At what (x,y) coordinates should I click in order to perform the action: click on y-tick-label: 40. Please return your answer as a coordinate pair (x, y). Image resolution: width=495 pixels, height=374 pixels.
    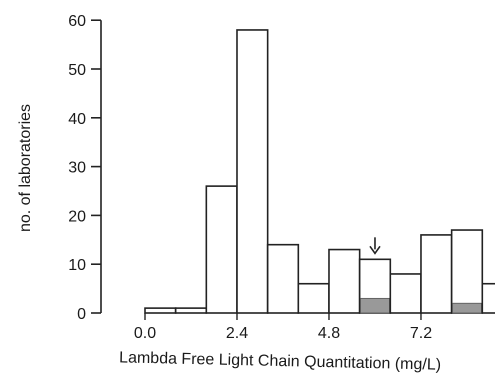
    Looking at the image, I should click on (77, 119).